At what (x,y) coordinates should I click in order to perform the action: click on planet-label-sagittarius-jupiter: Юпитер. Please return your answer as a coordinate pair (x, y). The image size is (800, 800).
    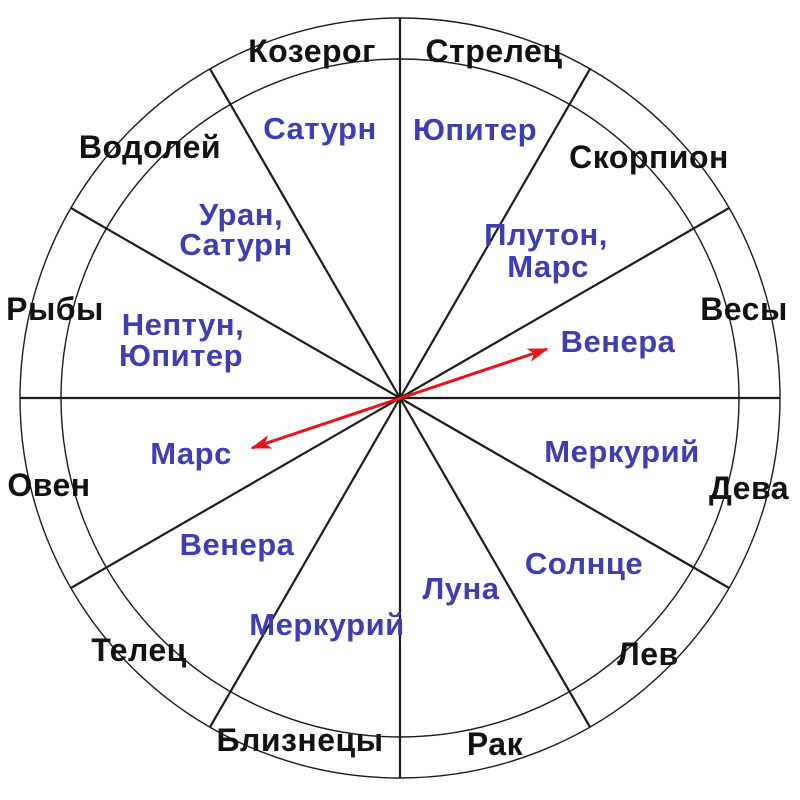
    Looking at the image, I should click on (475, 129).